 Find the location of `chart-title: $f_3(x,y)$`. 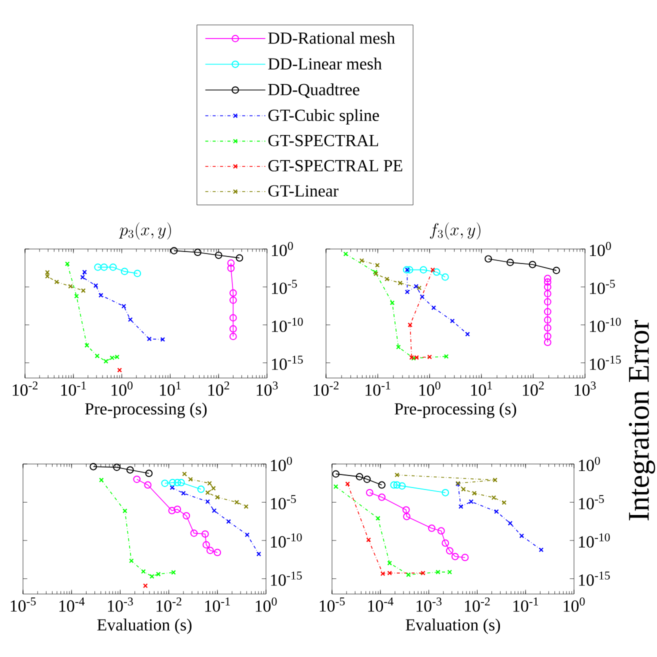

chart-title: $f_3(x,y)$ is located at coordinates (455, 231).